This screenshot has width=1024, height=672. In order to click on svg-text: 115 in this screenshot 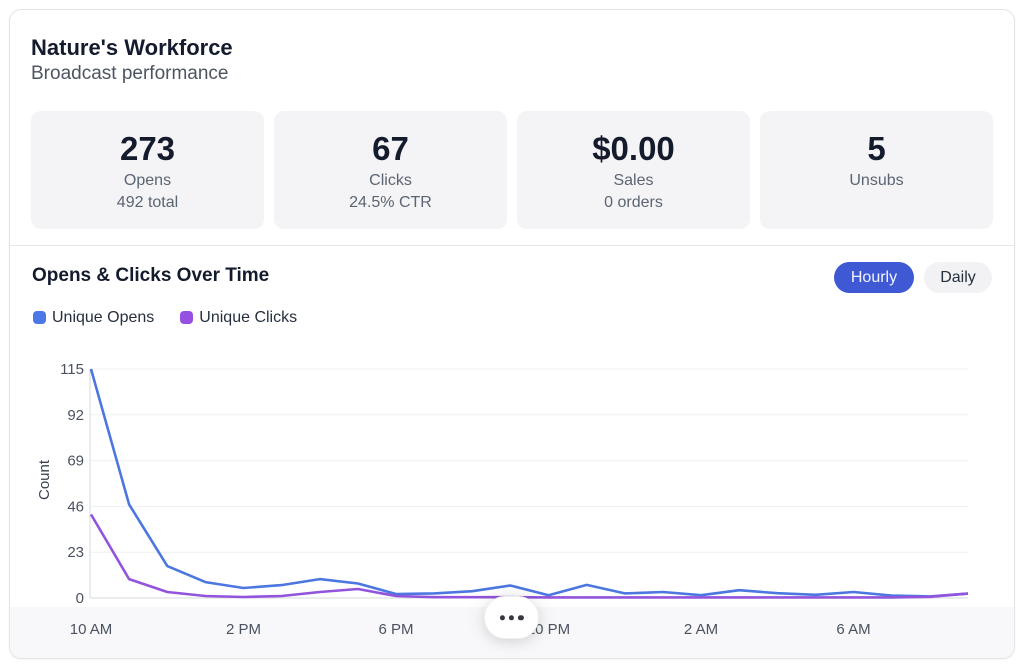, I will do `click(72, 369)`.